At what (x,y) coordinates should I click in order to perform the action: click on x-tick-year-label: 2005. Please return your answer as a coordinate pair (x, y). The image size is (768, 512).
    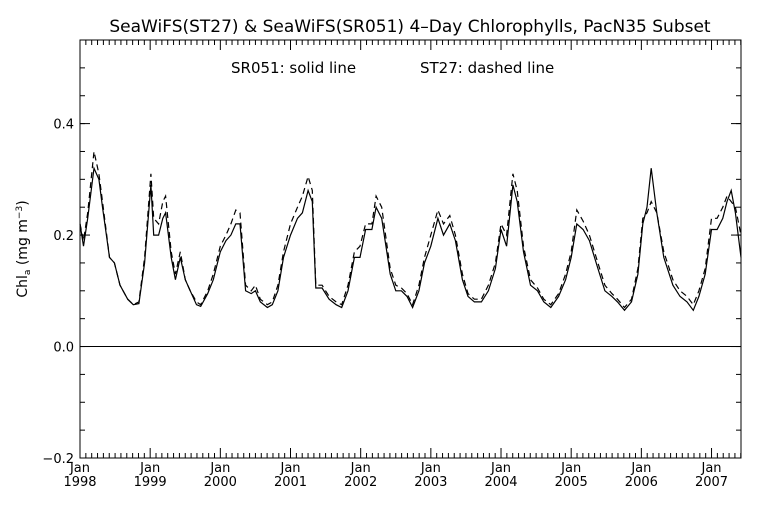
    Looking at the image, I should click on (571, 482).